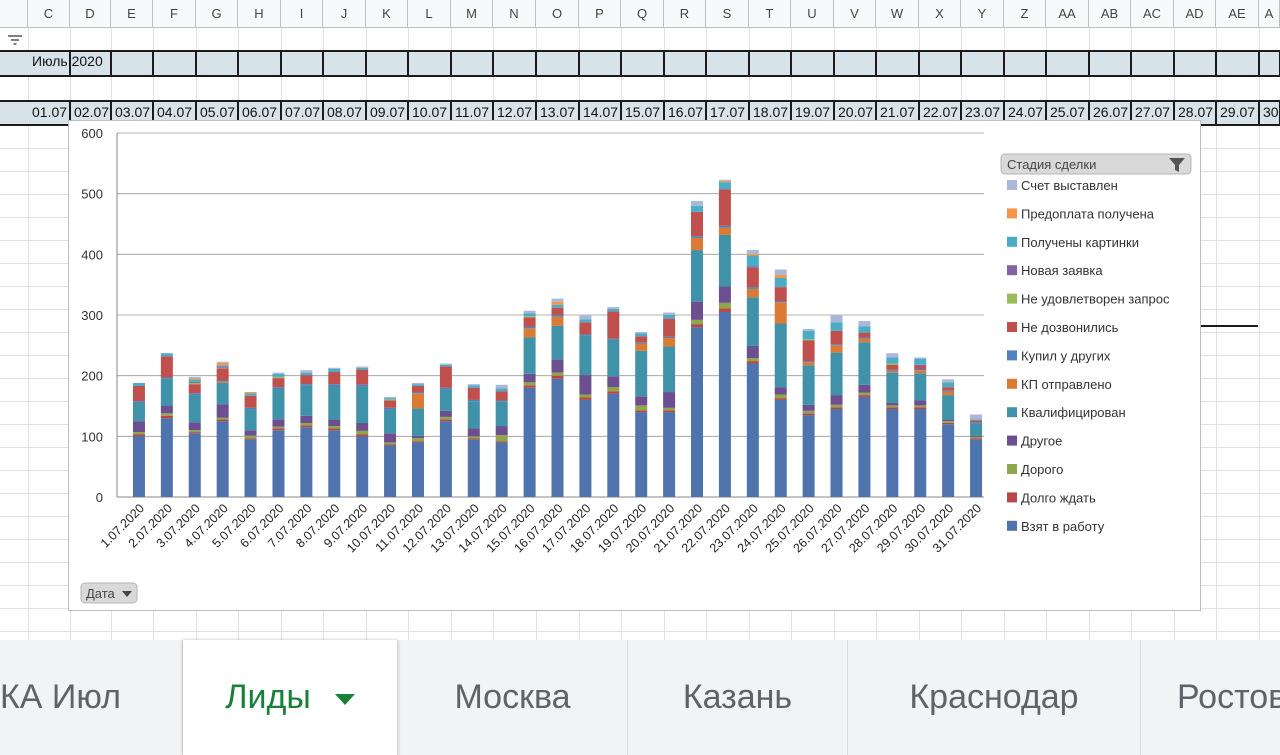 This screenshot has width=1280, height=755. Describe the element at coordinates (472, 14) in the screenshot. I see `column-header: M` at that location.